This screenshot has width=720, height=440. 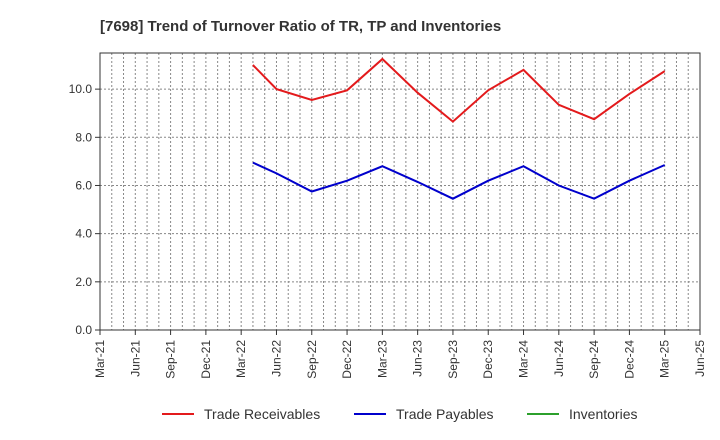 What do you see at coordinates (382, 359) in the screenshot?
I see `x-tick-label: Mar-23` at bounding box center [382, 359].